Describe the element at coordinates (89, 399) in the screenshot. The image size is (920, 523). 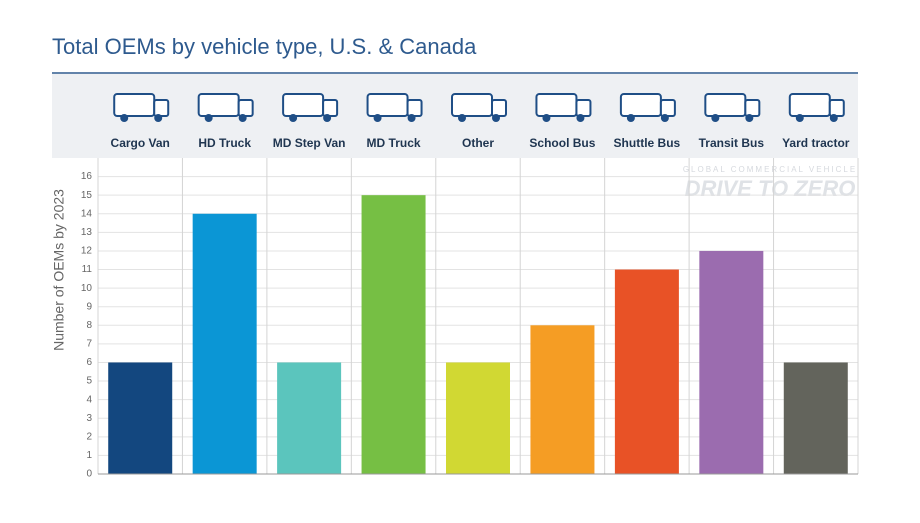
I see `y-tick-label: 4` at that location.